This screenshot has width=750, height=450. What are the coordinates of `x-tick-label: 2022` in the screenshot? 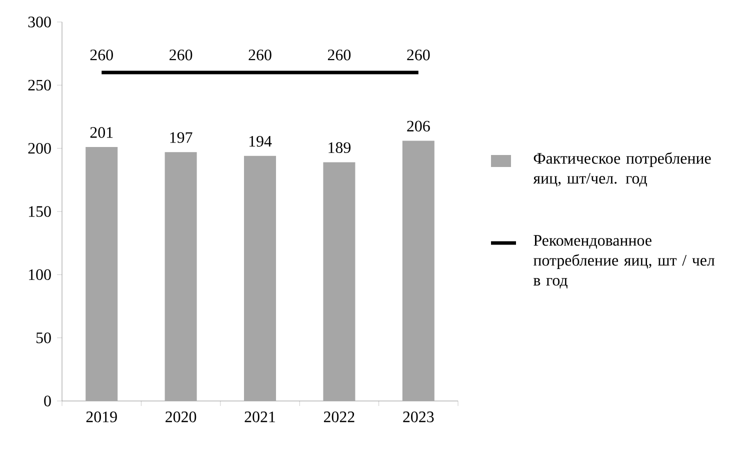 It's located at (339, 417).